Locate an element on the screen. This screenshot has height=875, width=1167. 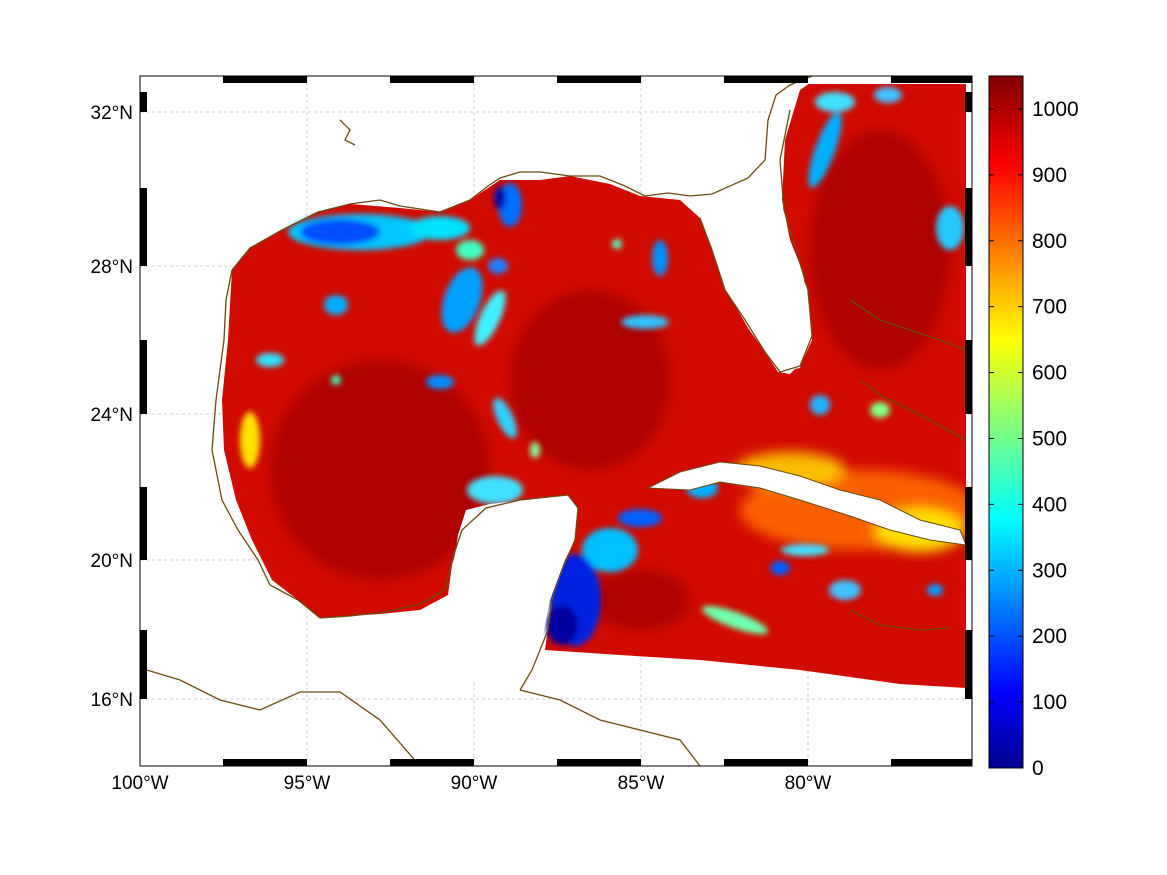
lat-label-20n: 20°N is located at coordinates (112, 561).